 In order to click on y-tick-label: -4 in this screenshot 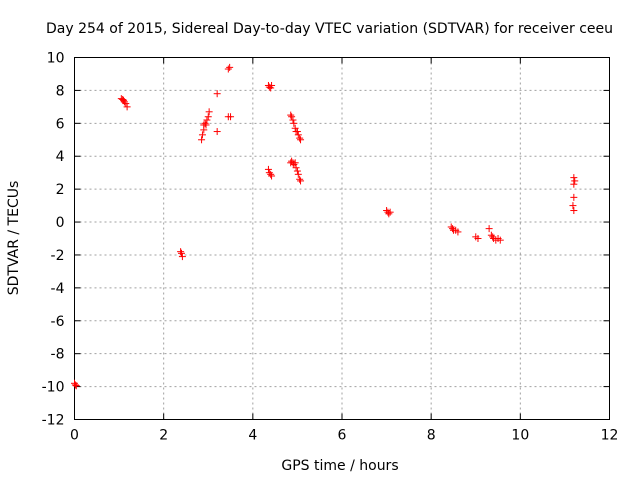, I will do `click(58, 289)`.